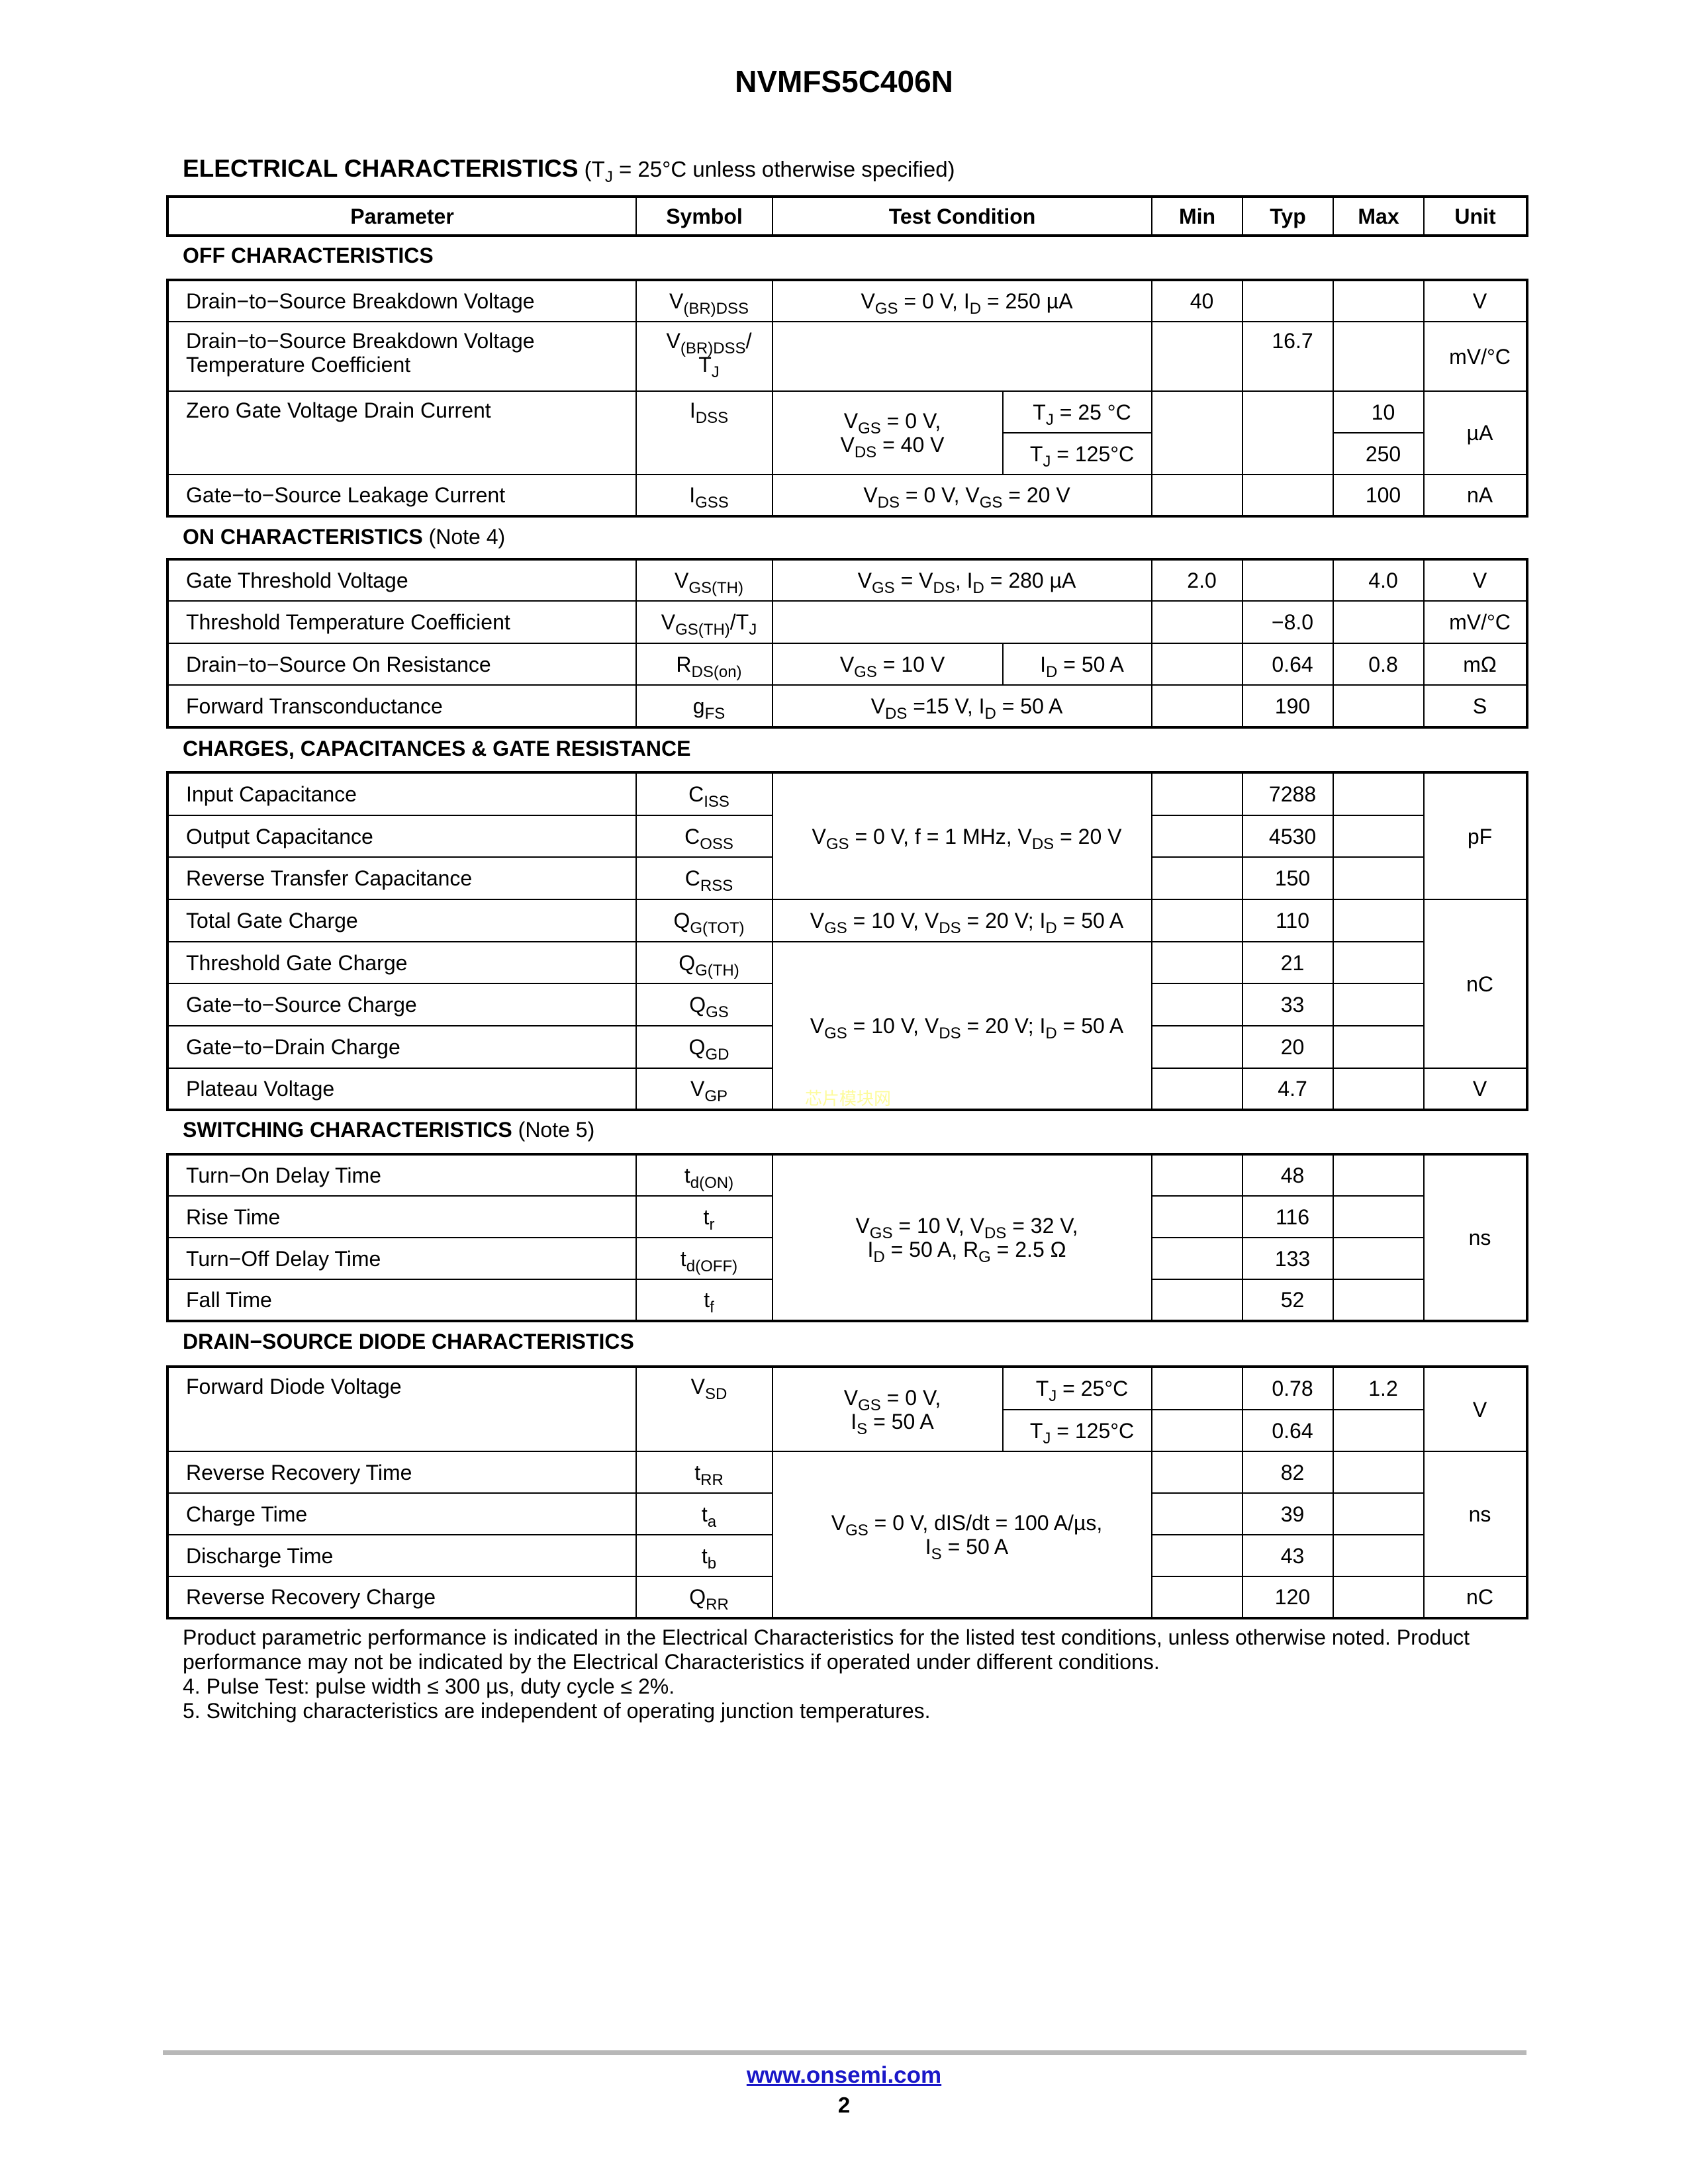  What do you see at coordinates (962, 580) in the screenshot?
I see `condition-cell: VGS = VDS, ID = 280 µA` at bounding box center [962, 580].